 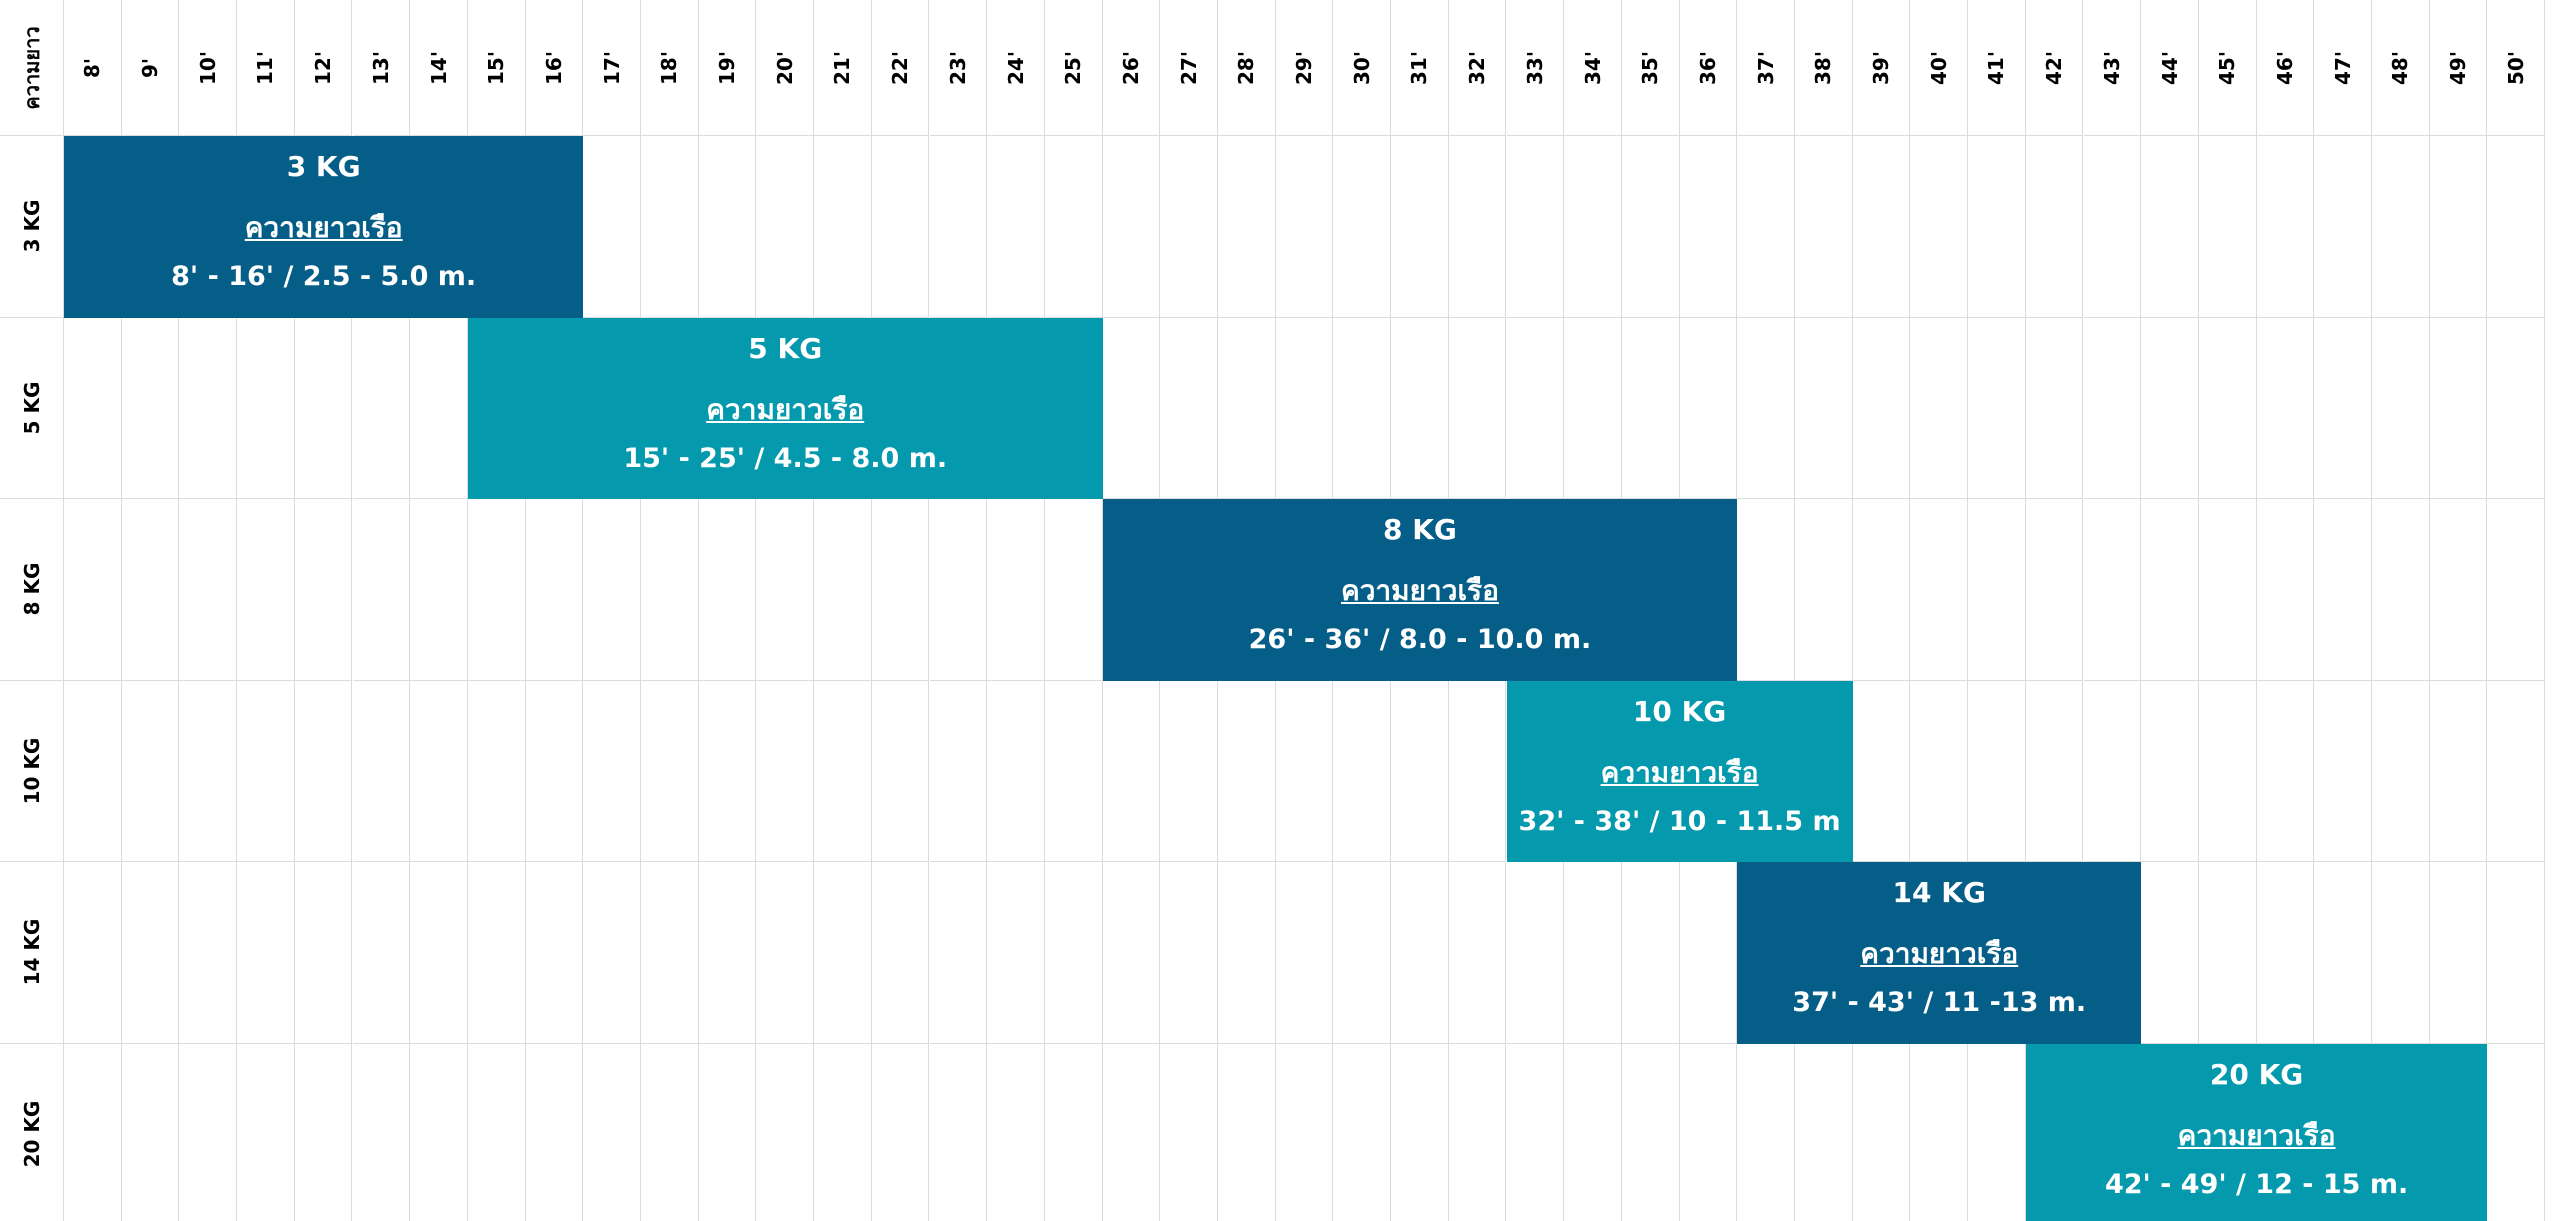 I want to click on column-header-label: 18', so click(x=669, y=67).